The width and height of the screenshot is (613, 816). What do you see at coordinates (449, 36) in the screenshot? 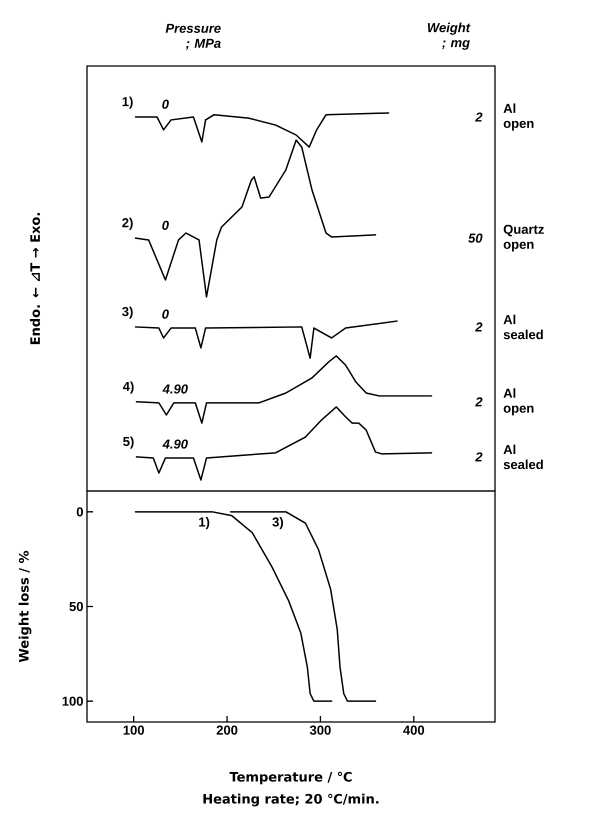
I see `text: Weight ; mg` at bounding box center [449, 36].